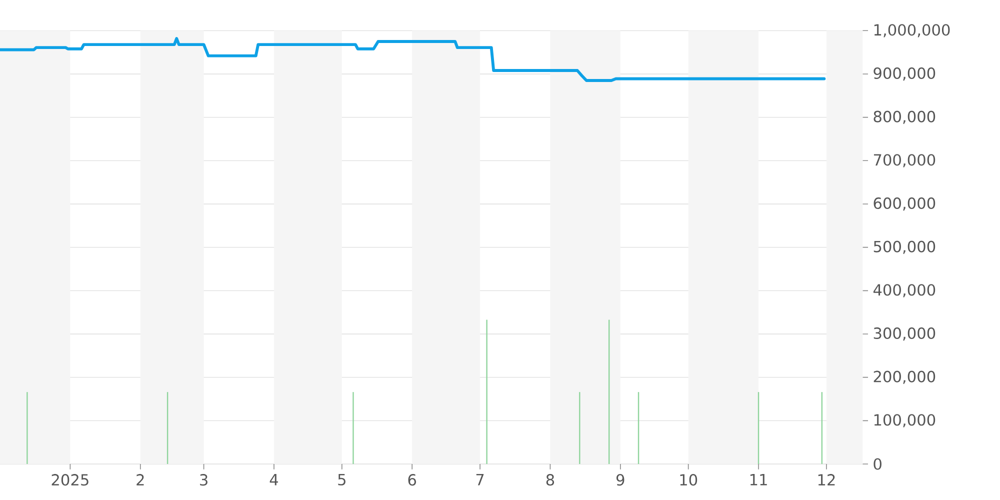 This screenshot has height=500, width=1000. Describe the element at coordinates (550, 480) in the screenshot. I see `x-tick-label: 8` at that location.